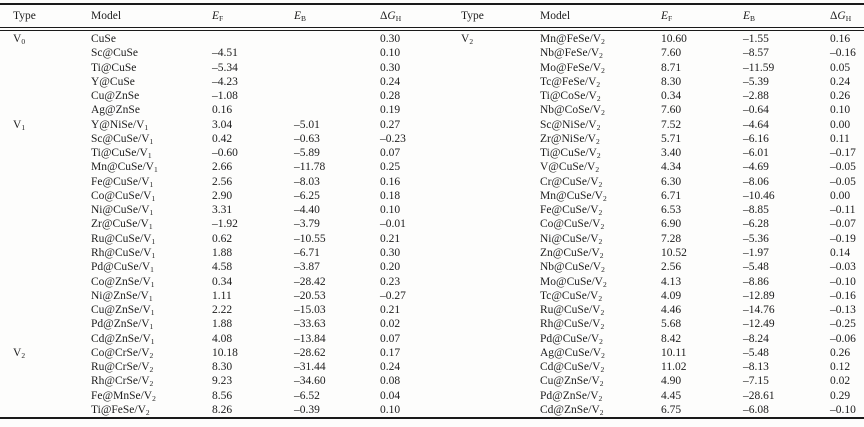  What do you see at coordinates (467, 39) in the screenshot?
I see `cell-type: V2` at bounding box center [467, 39].